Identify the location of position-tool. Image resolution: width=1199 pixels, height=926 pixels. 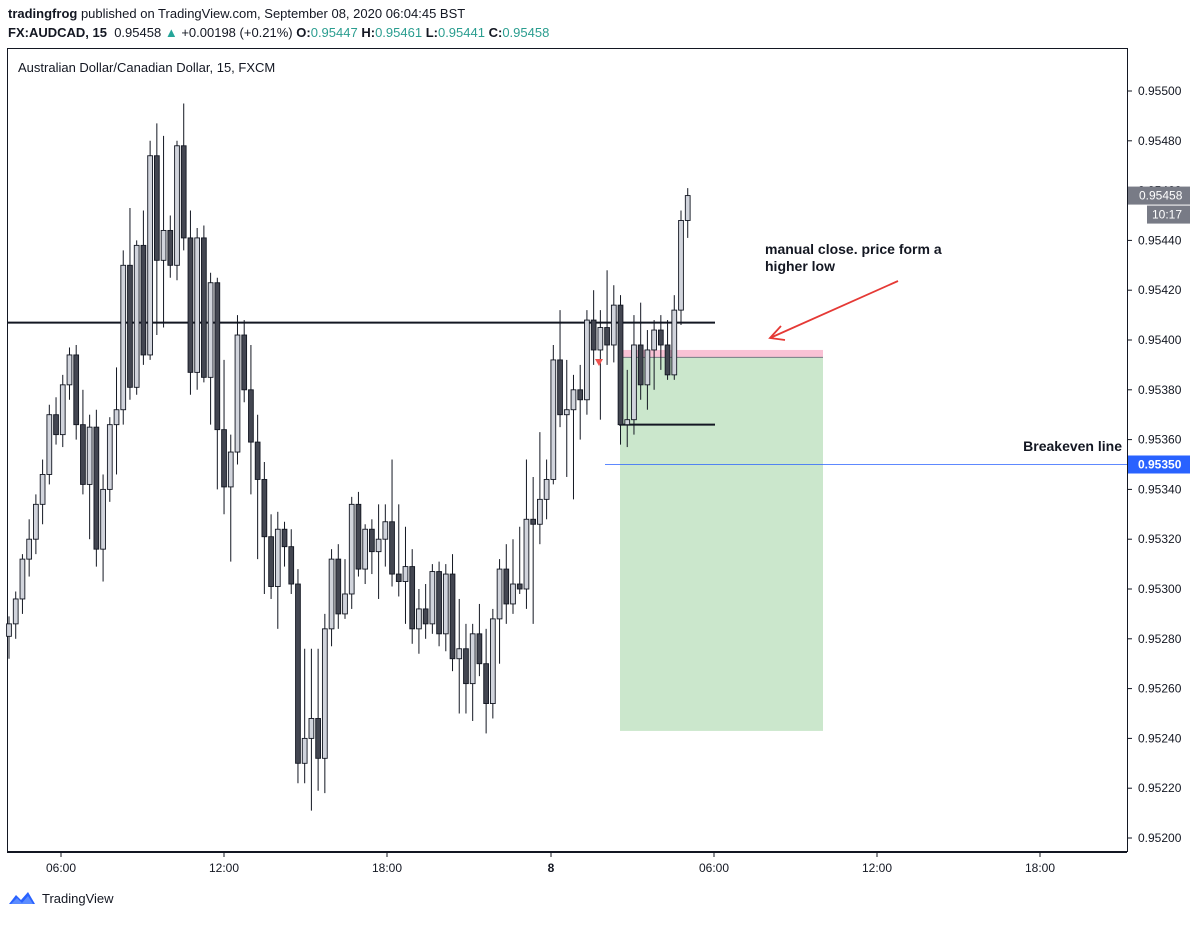
(721, 540).